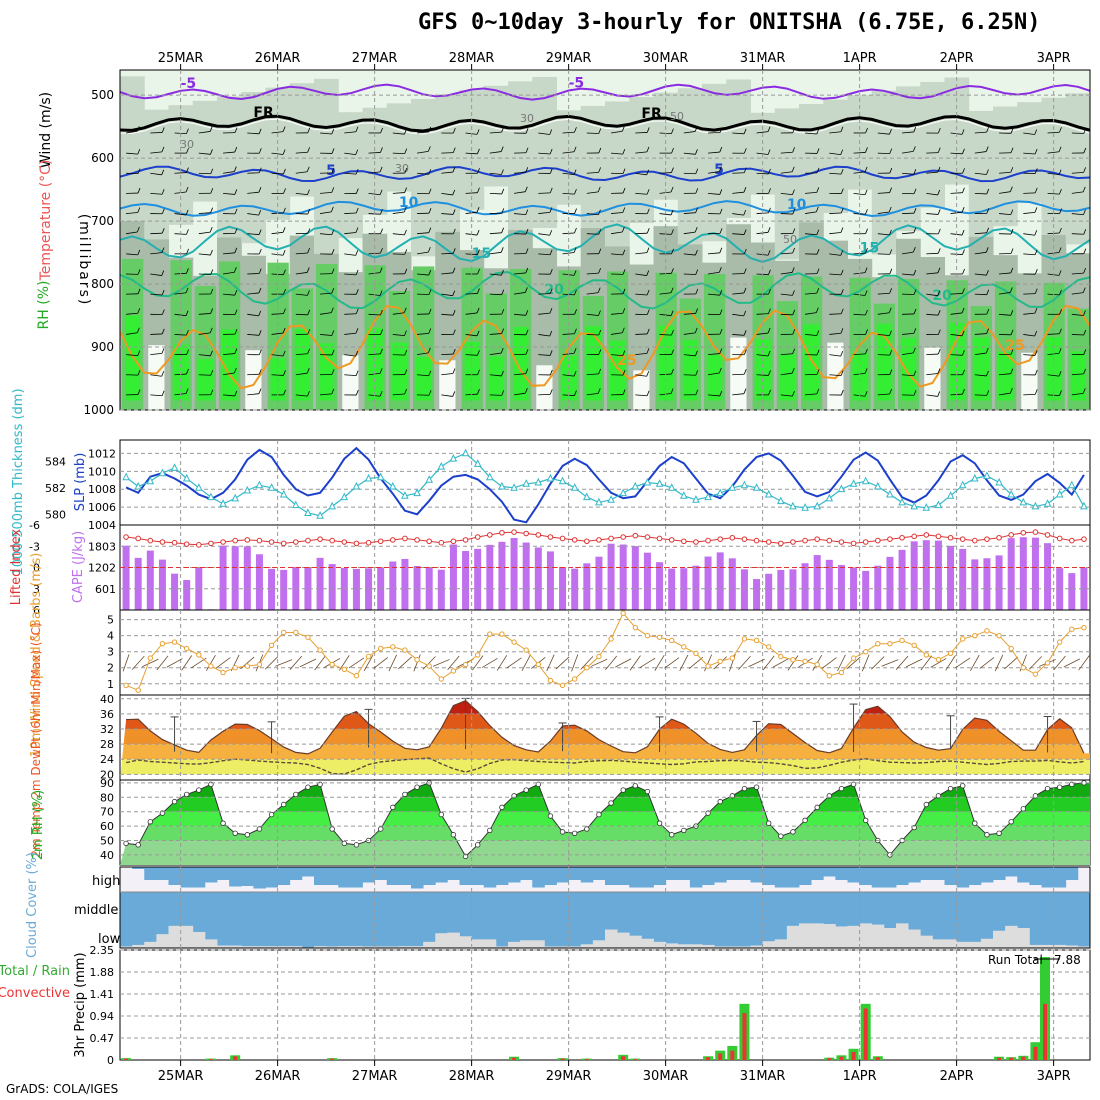  Describe the element at coordinates (36, 589) in the screenshot. I see `li-tick-label: 3` at that location.